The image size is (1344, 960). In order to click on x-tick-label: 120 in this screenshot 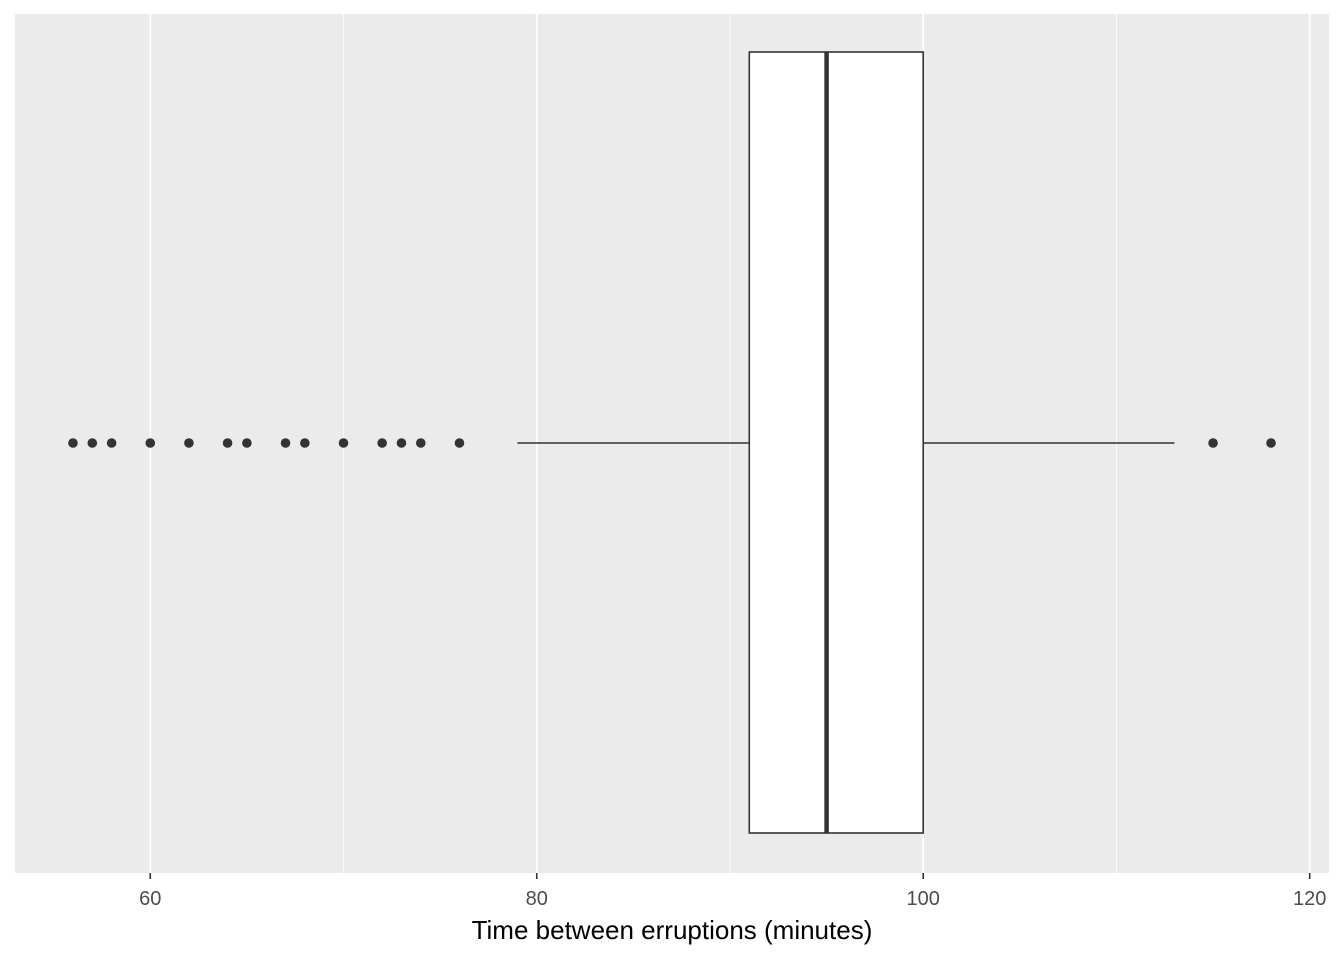, I will do `click(1309, 899)`.